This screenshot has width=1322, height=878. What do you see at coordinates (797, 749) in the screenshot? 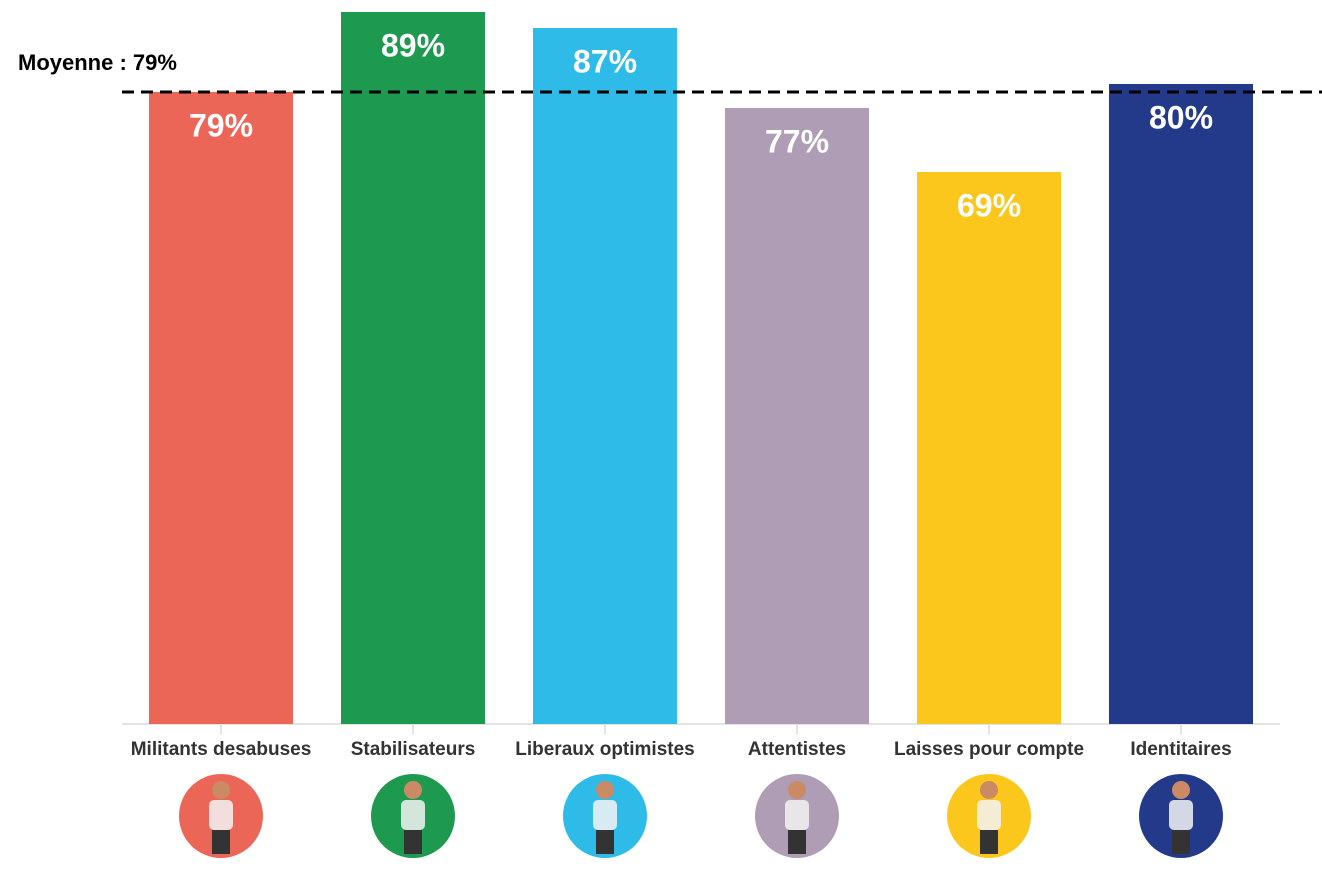
I see `x-tick-label: Attentistes` at bounding box center [797, 749].